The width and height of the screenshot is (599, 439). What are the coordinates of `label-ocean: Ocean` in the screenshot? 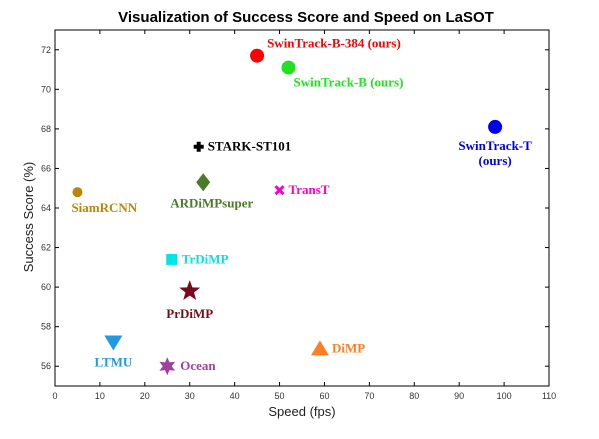 It's located at (198, 365).